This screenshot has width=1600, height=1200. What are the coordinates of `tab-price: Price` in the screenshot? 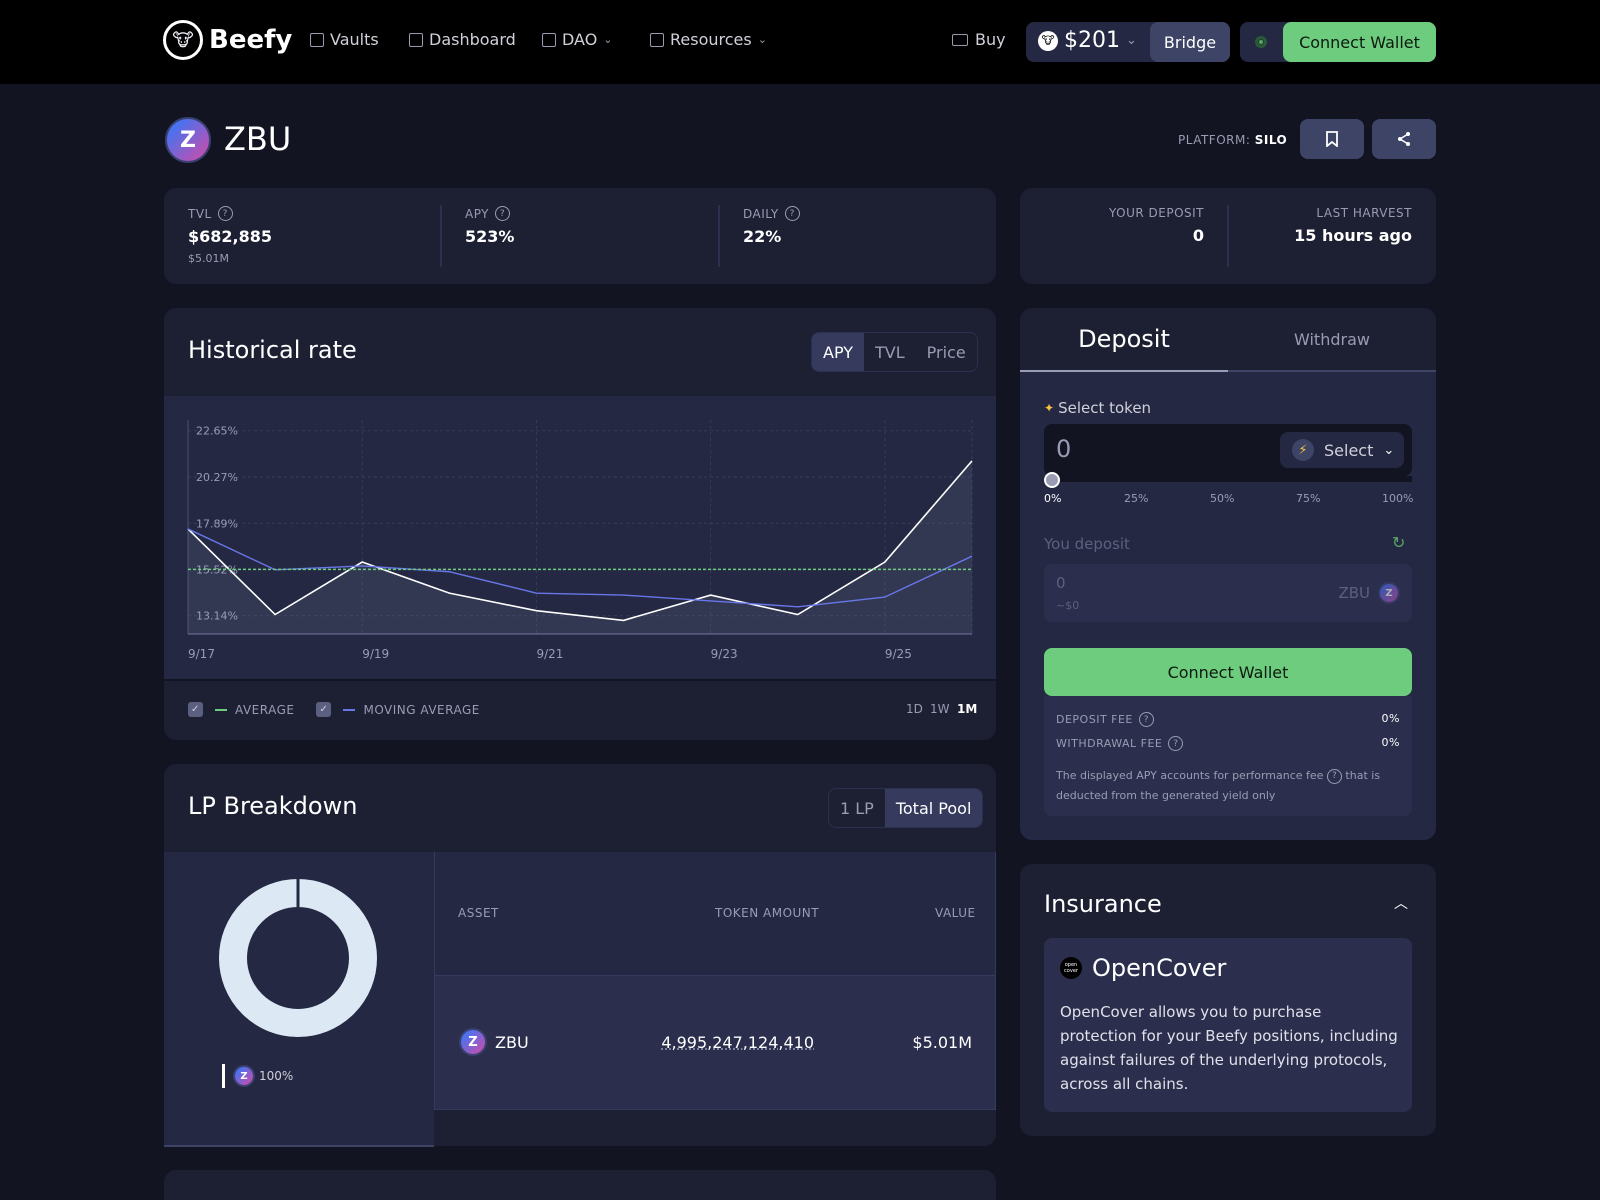 It's located at (946, 352).